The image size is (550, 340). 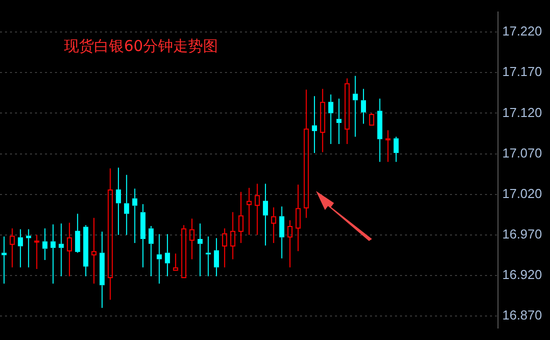 What do you see at coordinates (522, 72) in the screenshot?
I see `y-tick-label: 17.170` at bounding box center [522, 72].